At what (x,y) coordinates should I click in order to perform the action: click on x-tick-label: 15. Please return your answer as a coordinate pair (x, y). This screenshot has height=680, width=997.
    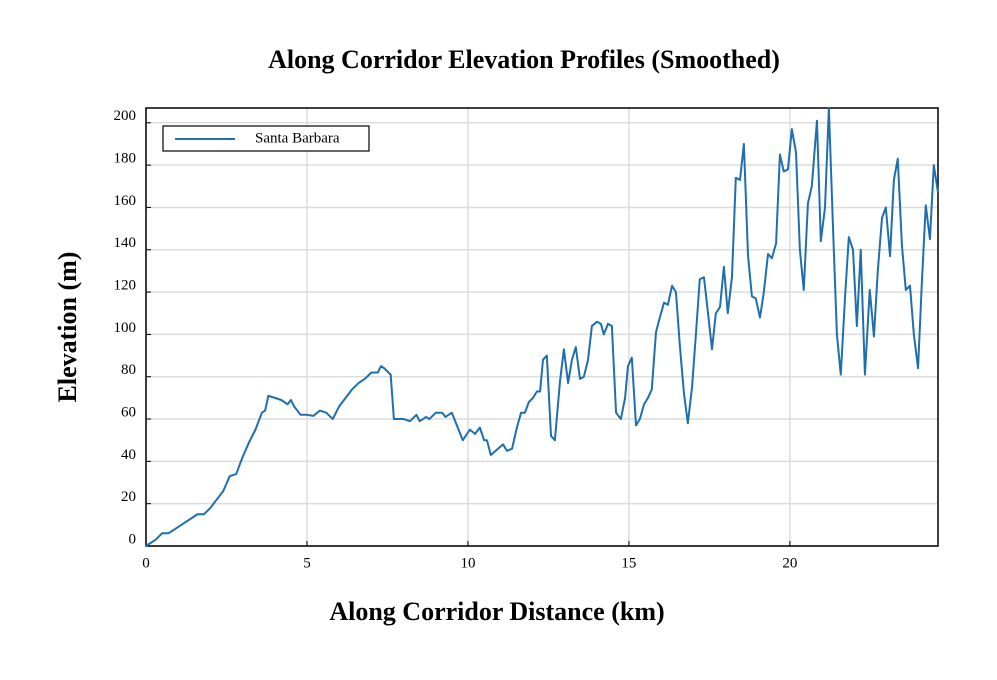
    Looking at the image, I should click on (628, 563).